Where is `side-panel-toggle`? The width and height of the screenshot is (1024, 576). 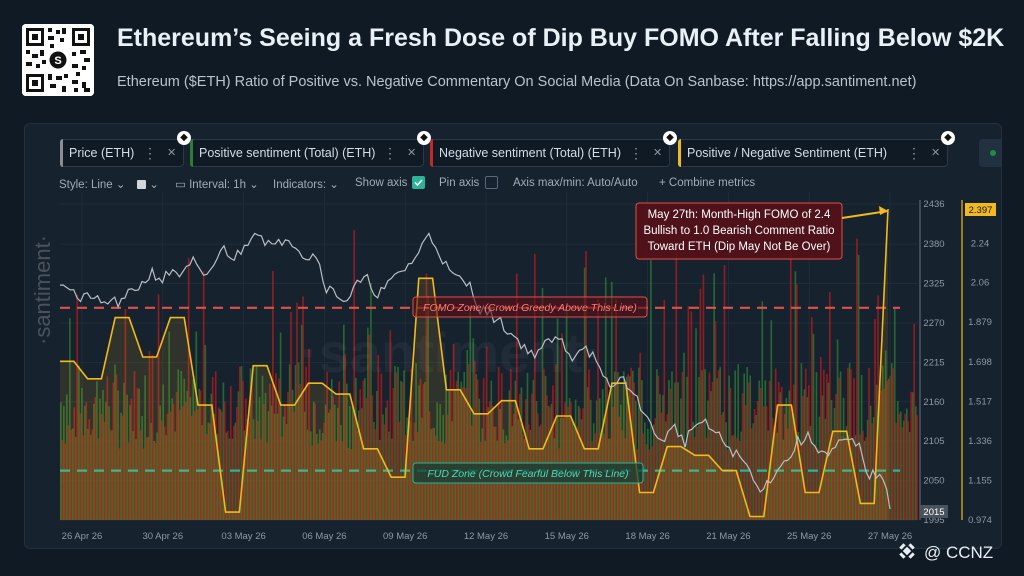
side-panel-toggle is located at coordinates (990, 153).